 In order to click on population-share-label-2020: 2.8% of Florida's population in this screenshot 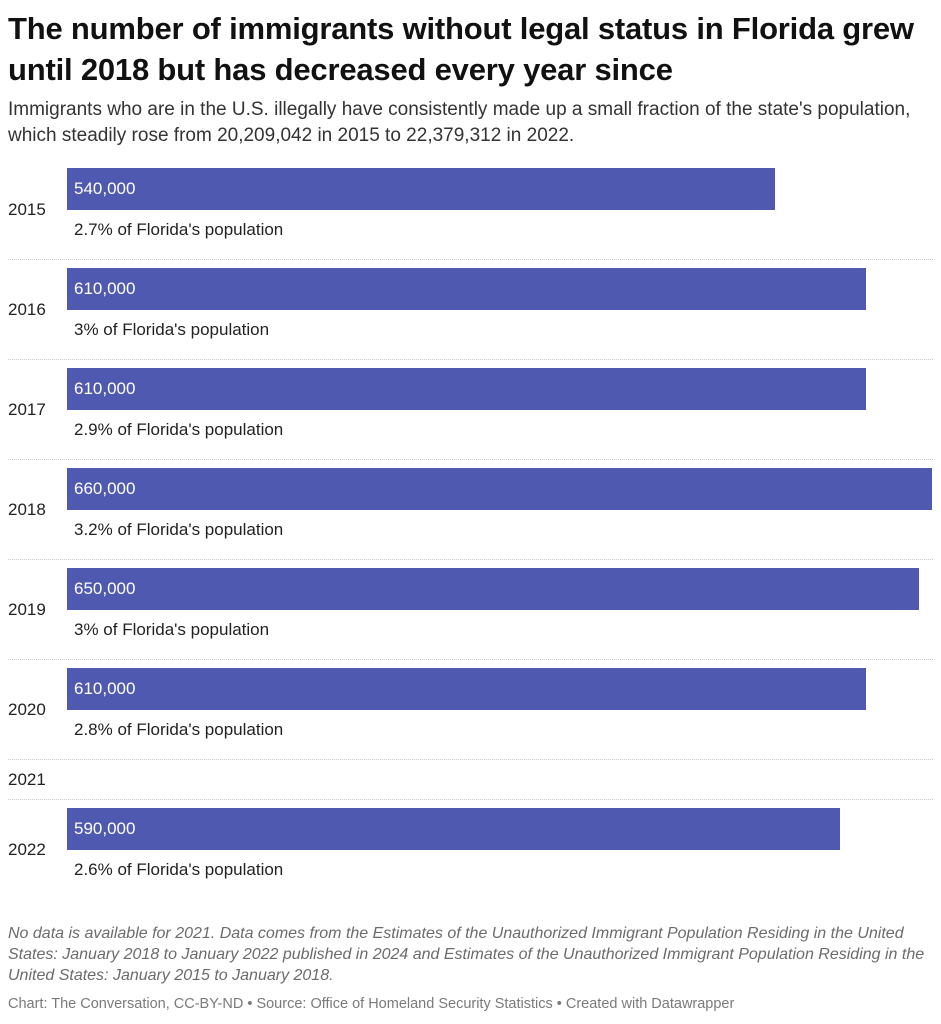, I will do `click(179, 729)`.